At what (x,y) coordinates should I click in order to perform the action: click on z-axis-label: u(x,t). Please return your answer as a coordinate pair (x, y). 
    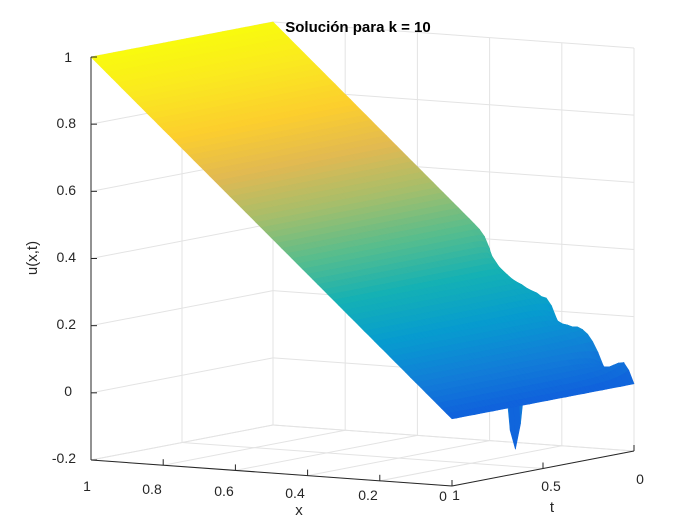
    Looking at the image, I should click on (32, 258).